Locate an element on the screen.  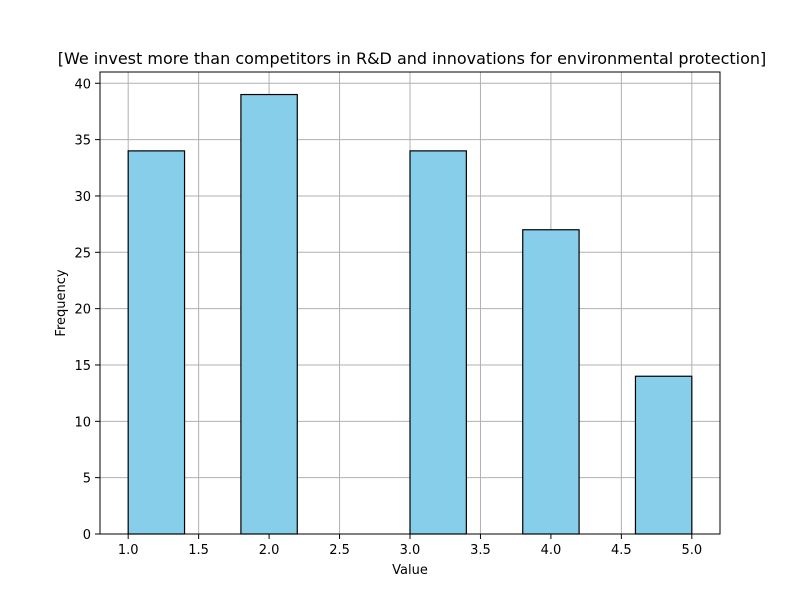
x-axis-label: Value is located at coordinates (410, 570).